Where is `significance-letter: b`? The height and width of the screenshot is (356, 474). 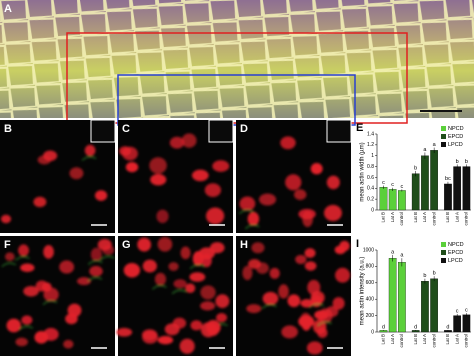 significance-letter: b is located at coordinates (424, 276).